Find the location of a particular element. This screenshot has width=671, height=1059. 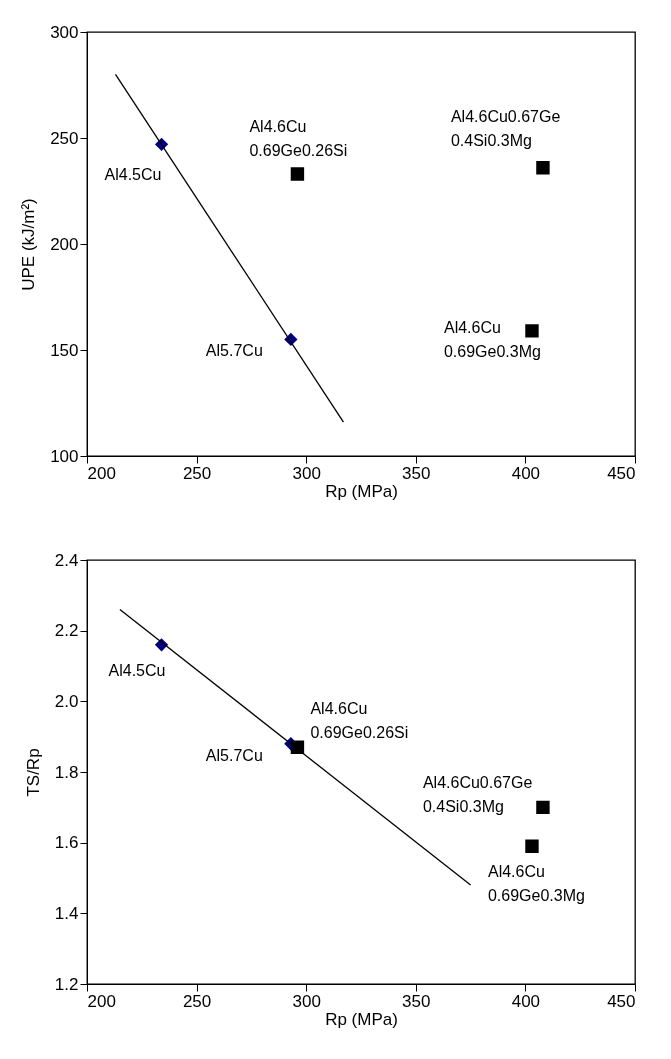

y-tick-label: 1.4 is located at coordinates (66, 913).